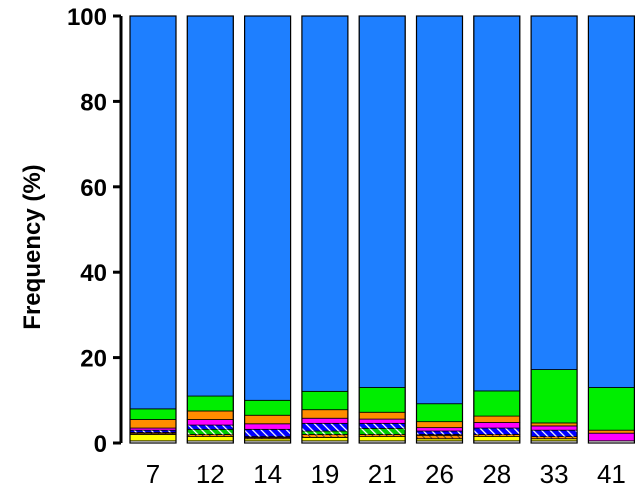 The width and height of the screenshot is (644, 497). Describe the element at coordinates (100, 444) in the screenshot. I see `y-tick-label: 0` at that location.